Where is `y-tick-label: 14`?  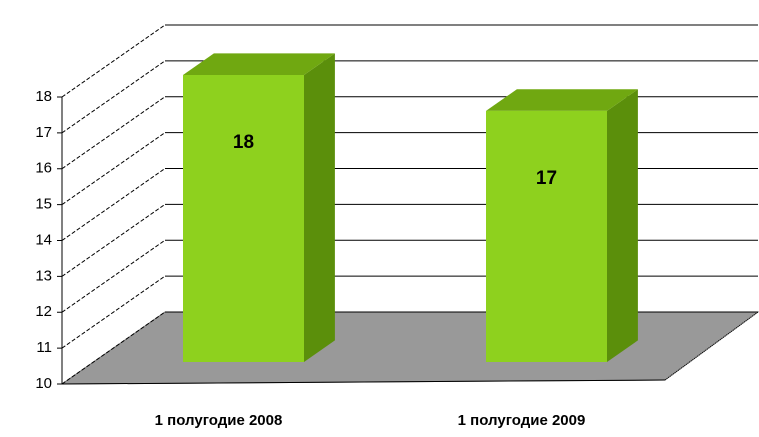
y-tick-label: 14 is located at coordinates (43, 239).